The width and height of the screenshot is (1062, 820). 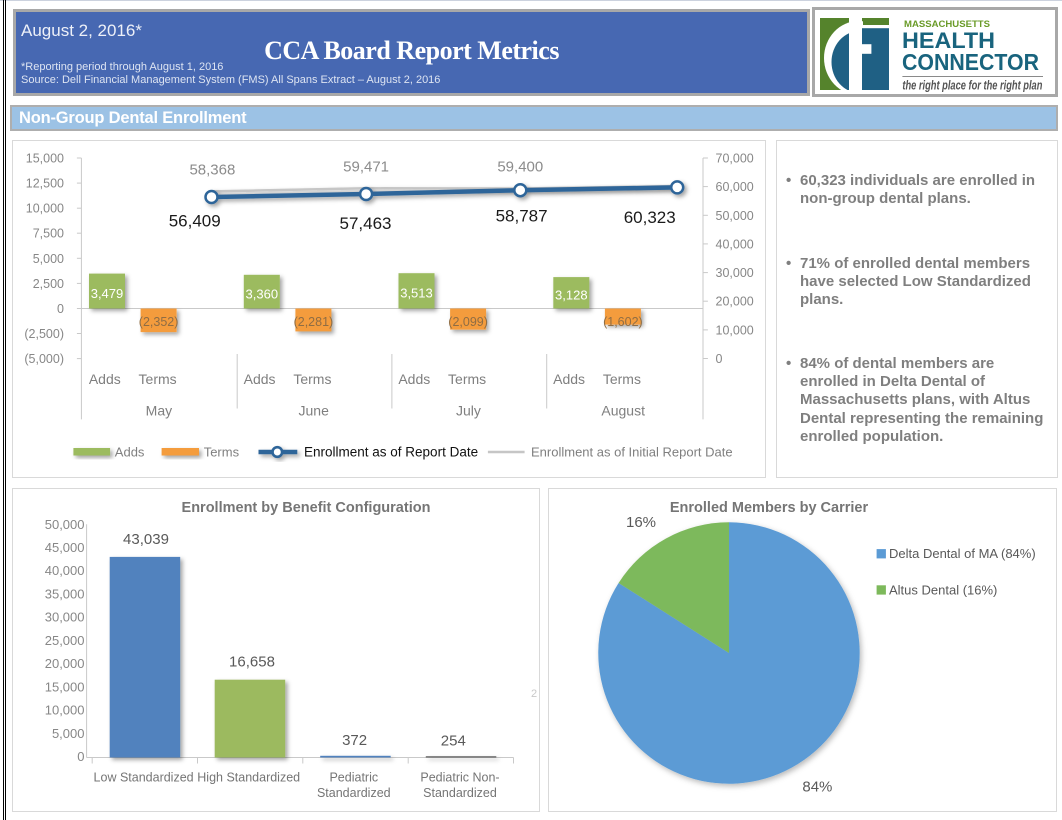 I want to click on svg-text: 58,787, so click(x=522, y=216).